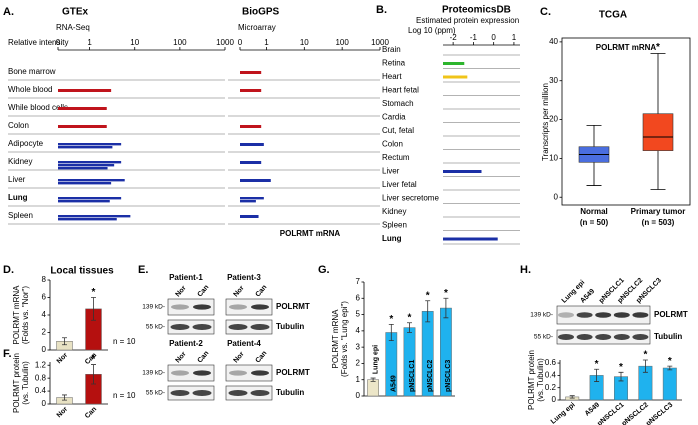  What do you see at coordinates (467, 20) in the screenshot?
I see `chart-subtitle: Estimated protein expression` at bounding box center [467, 20].